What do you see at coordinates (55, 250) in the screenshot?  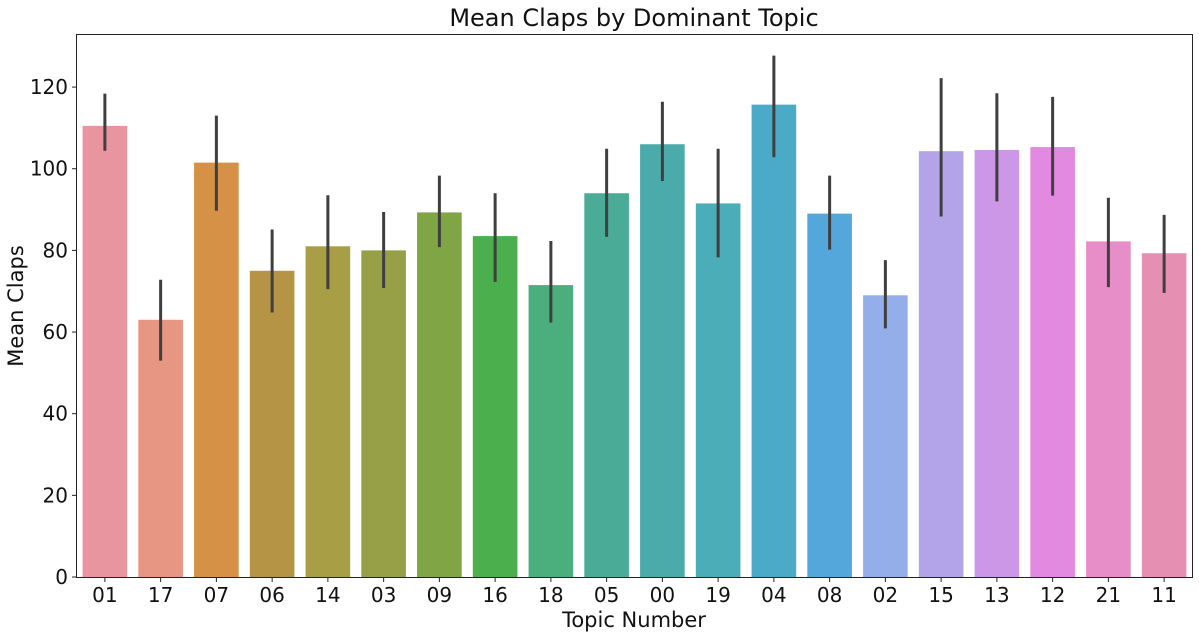 I see `y-tick-label: 80` at bounding box center [55, 250].